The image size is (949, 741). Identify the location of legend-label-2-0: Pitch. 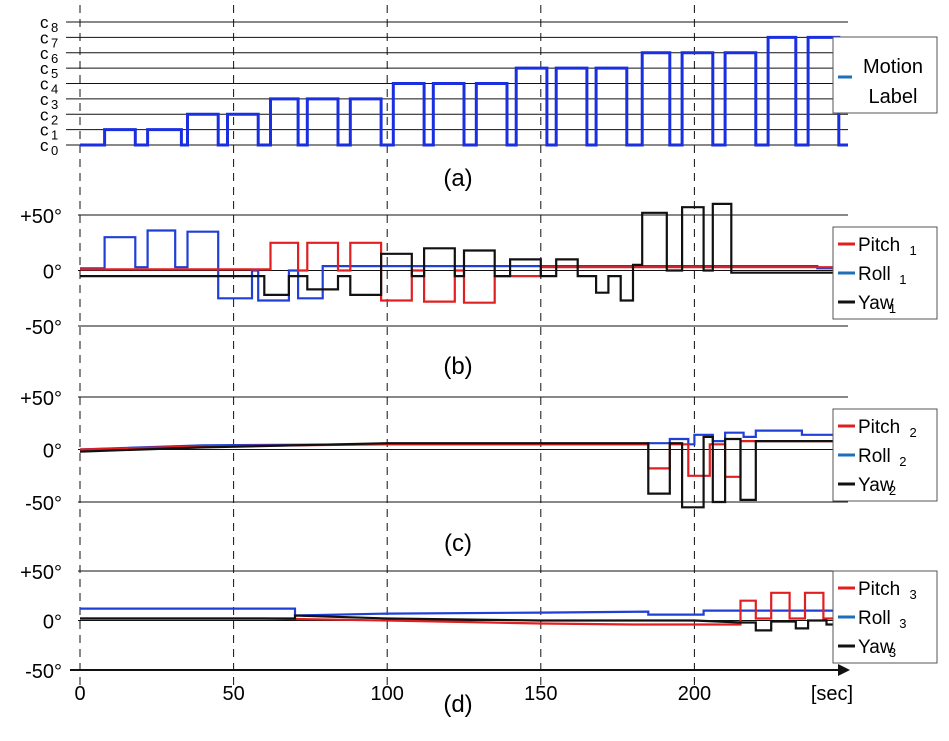
(879, 427).